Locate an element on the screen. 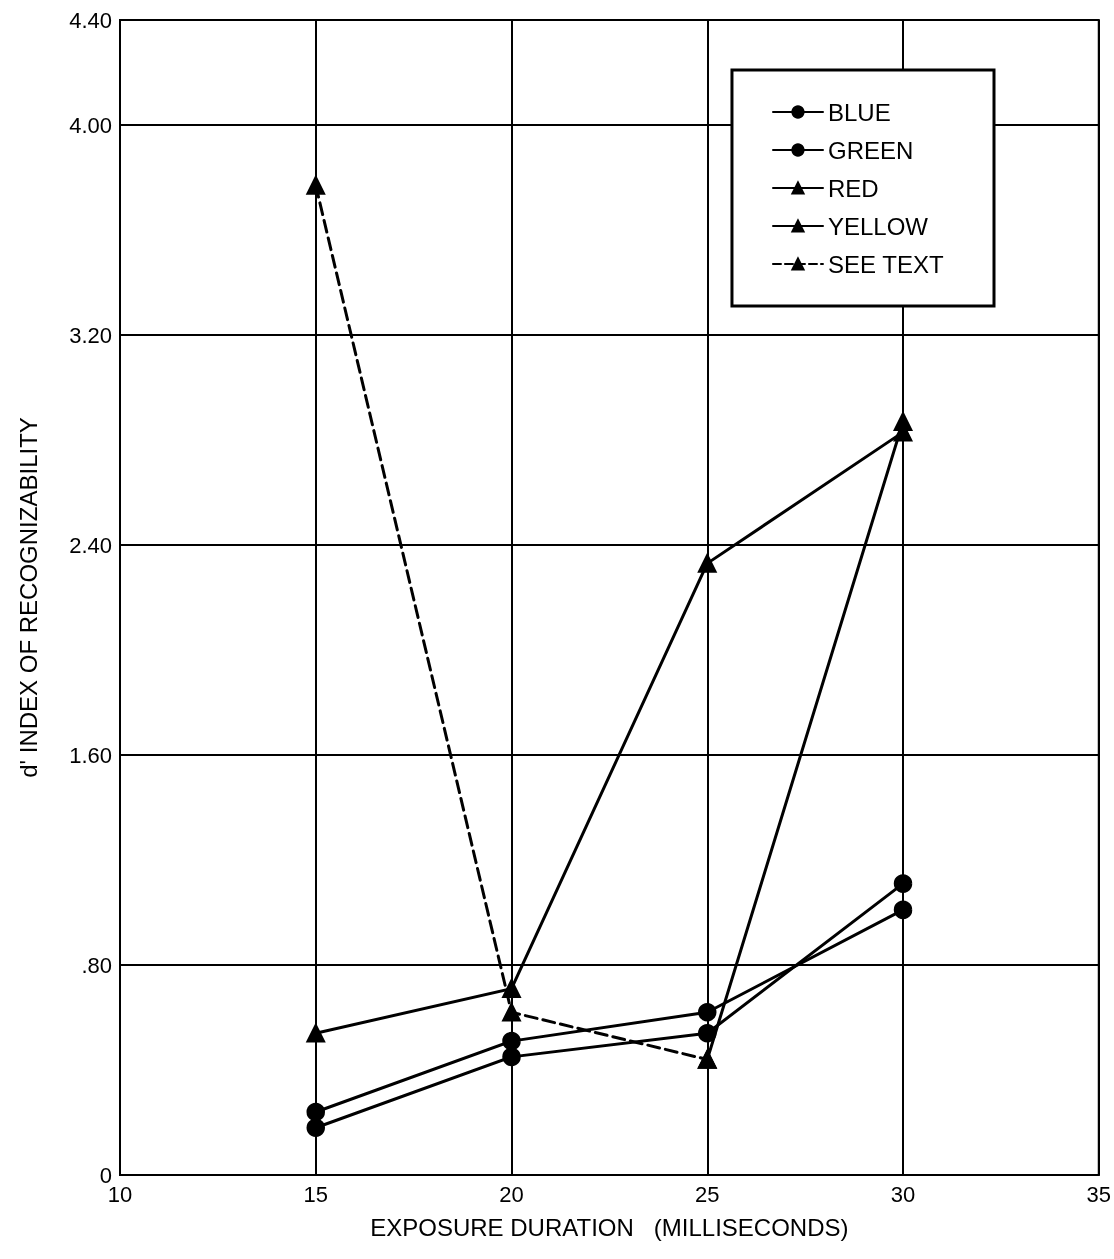 This screenshot has width=1114, height=1259. x-tick-label: 35 is located at coordinates (1099, 1194).